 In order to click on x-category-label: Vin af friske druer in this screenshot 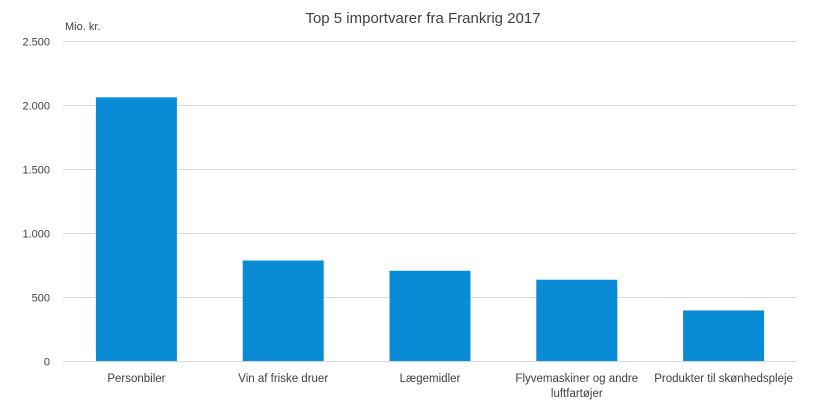, I will do `click(283, 379)`.